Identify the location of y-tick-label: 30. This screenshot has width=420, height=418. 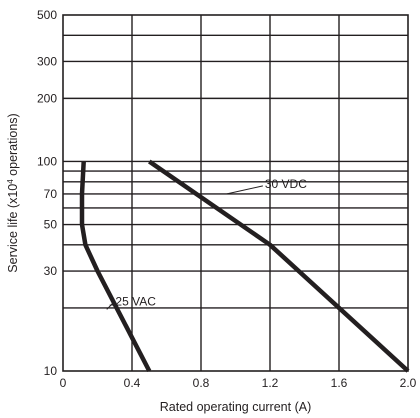
(51, 271).